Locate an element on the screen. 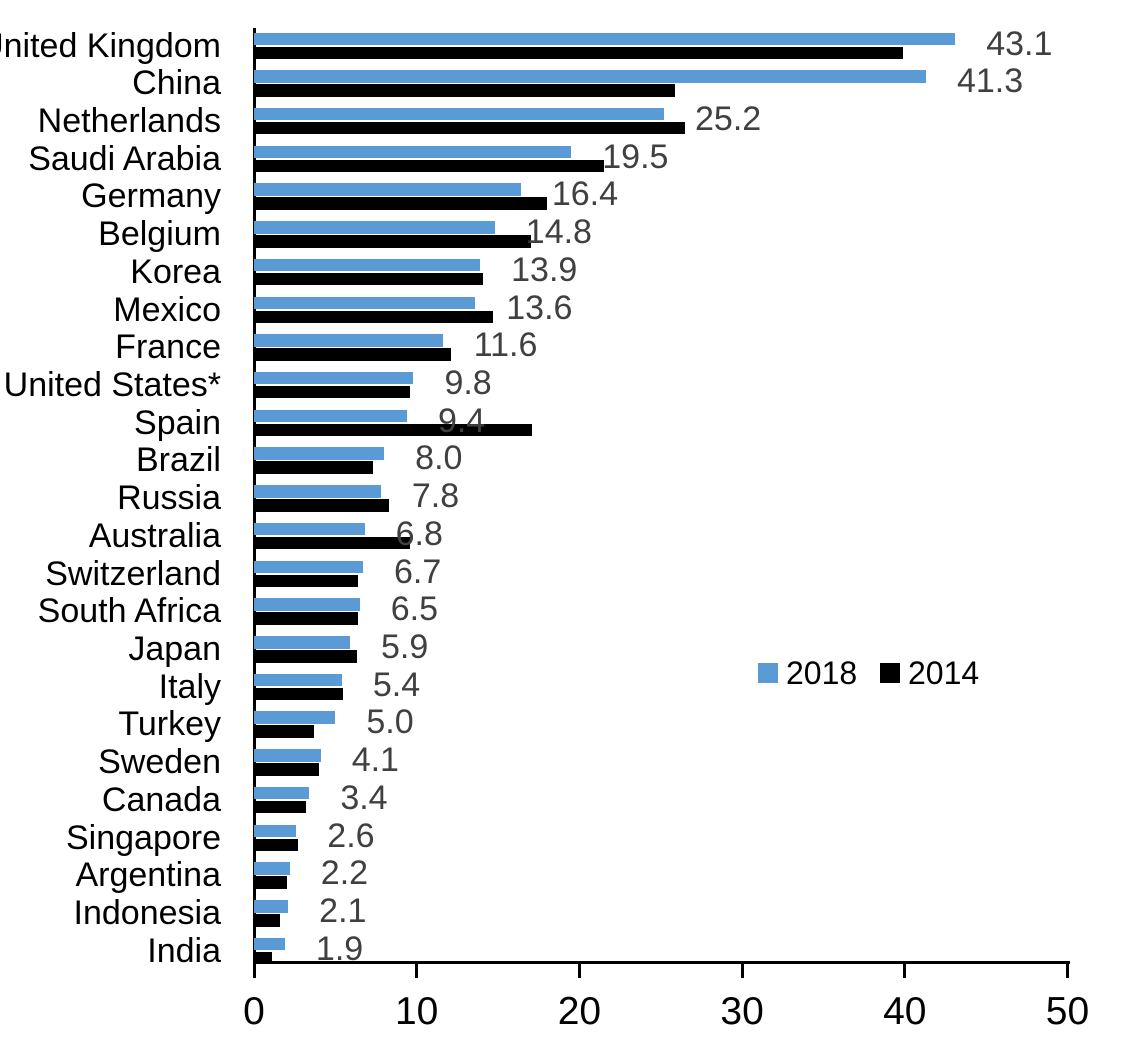  bar-2018-italy is located at coordinates (298, 680).